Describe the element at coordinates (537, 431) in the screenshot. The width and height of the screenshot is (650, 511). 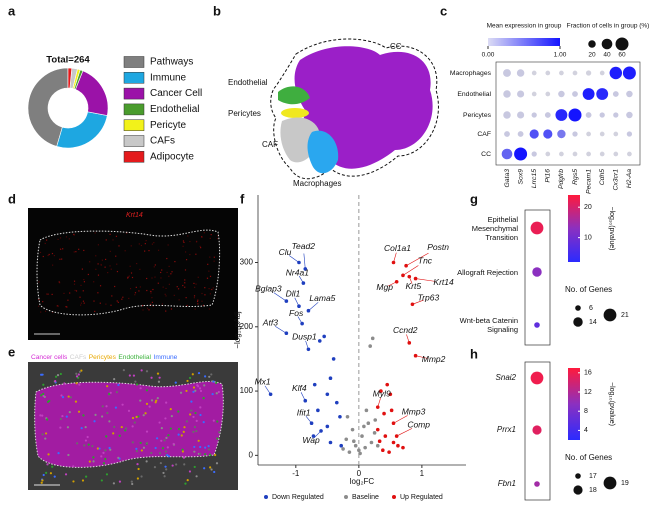
I see `plot-frame` at that location.